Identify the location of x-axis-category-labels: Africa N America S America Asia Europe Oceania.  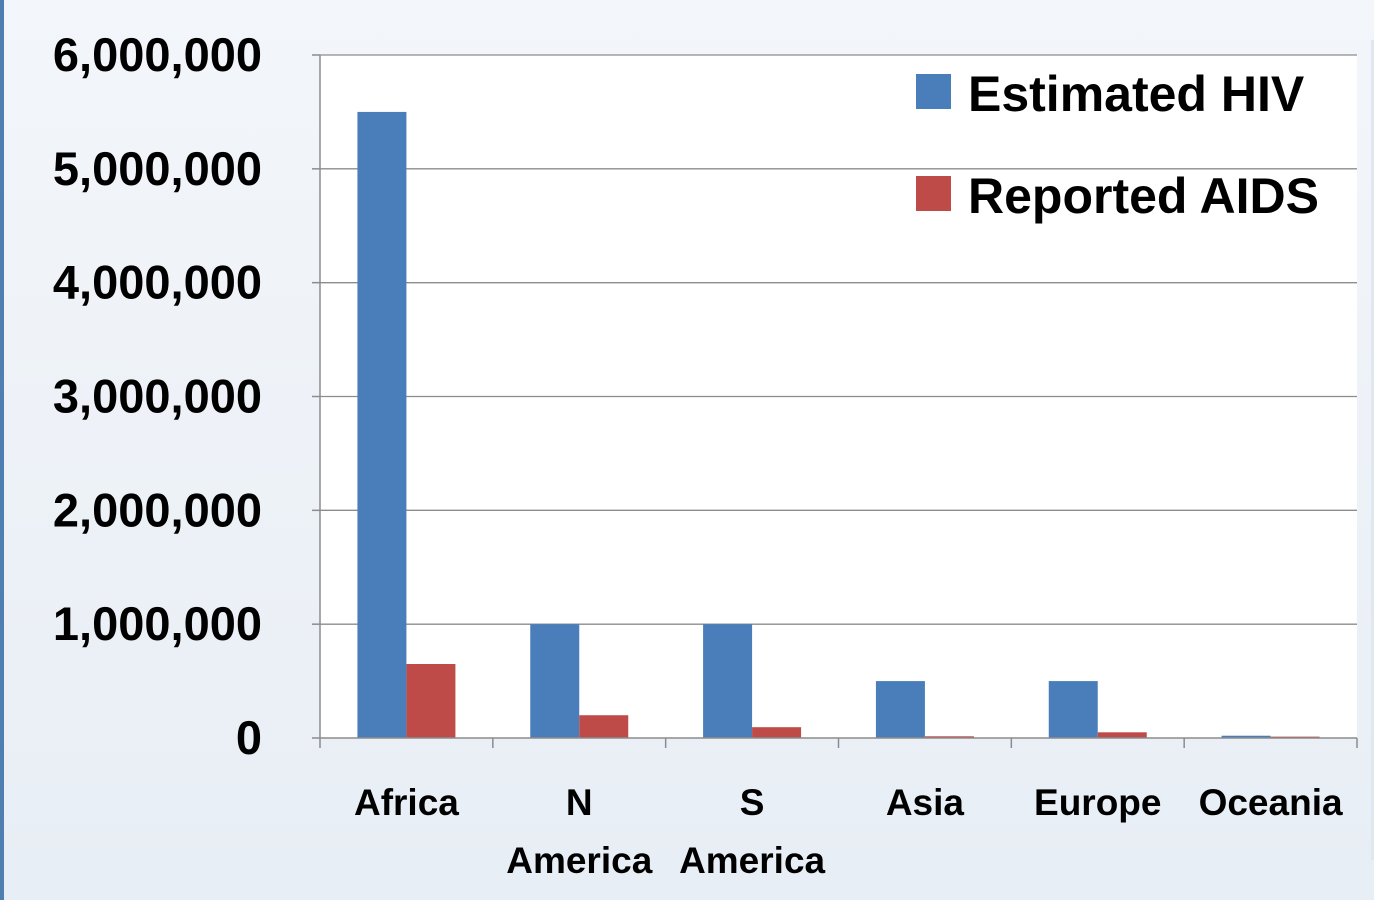
(848, 831).